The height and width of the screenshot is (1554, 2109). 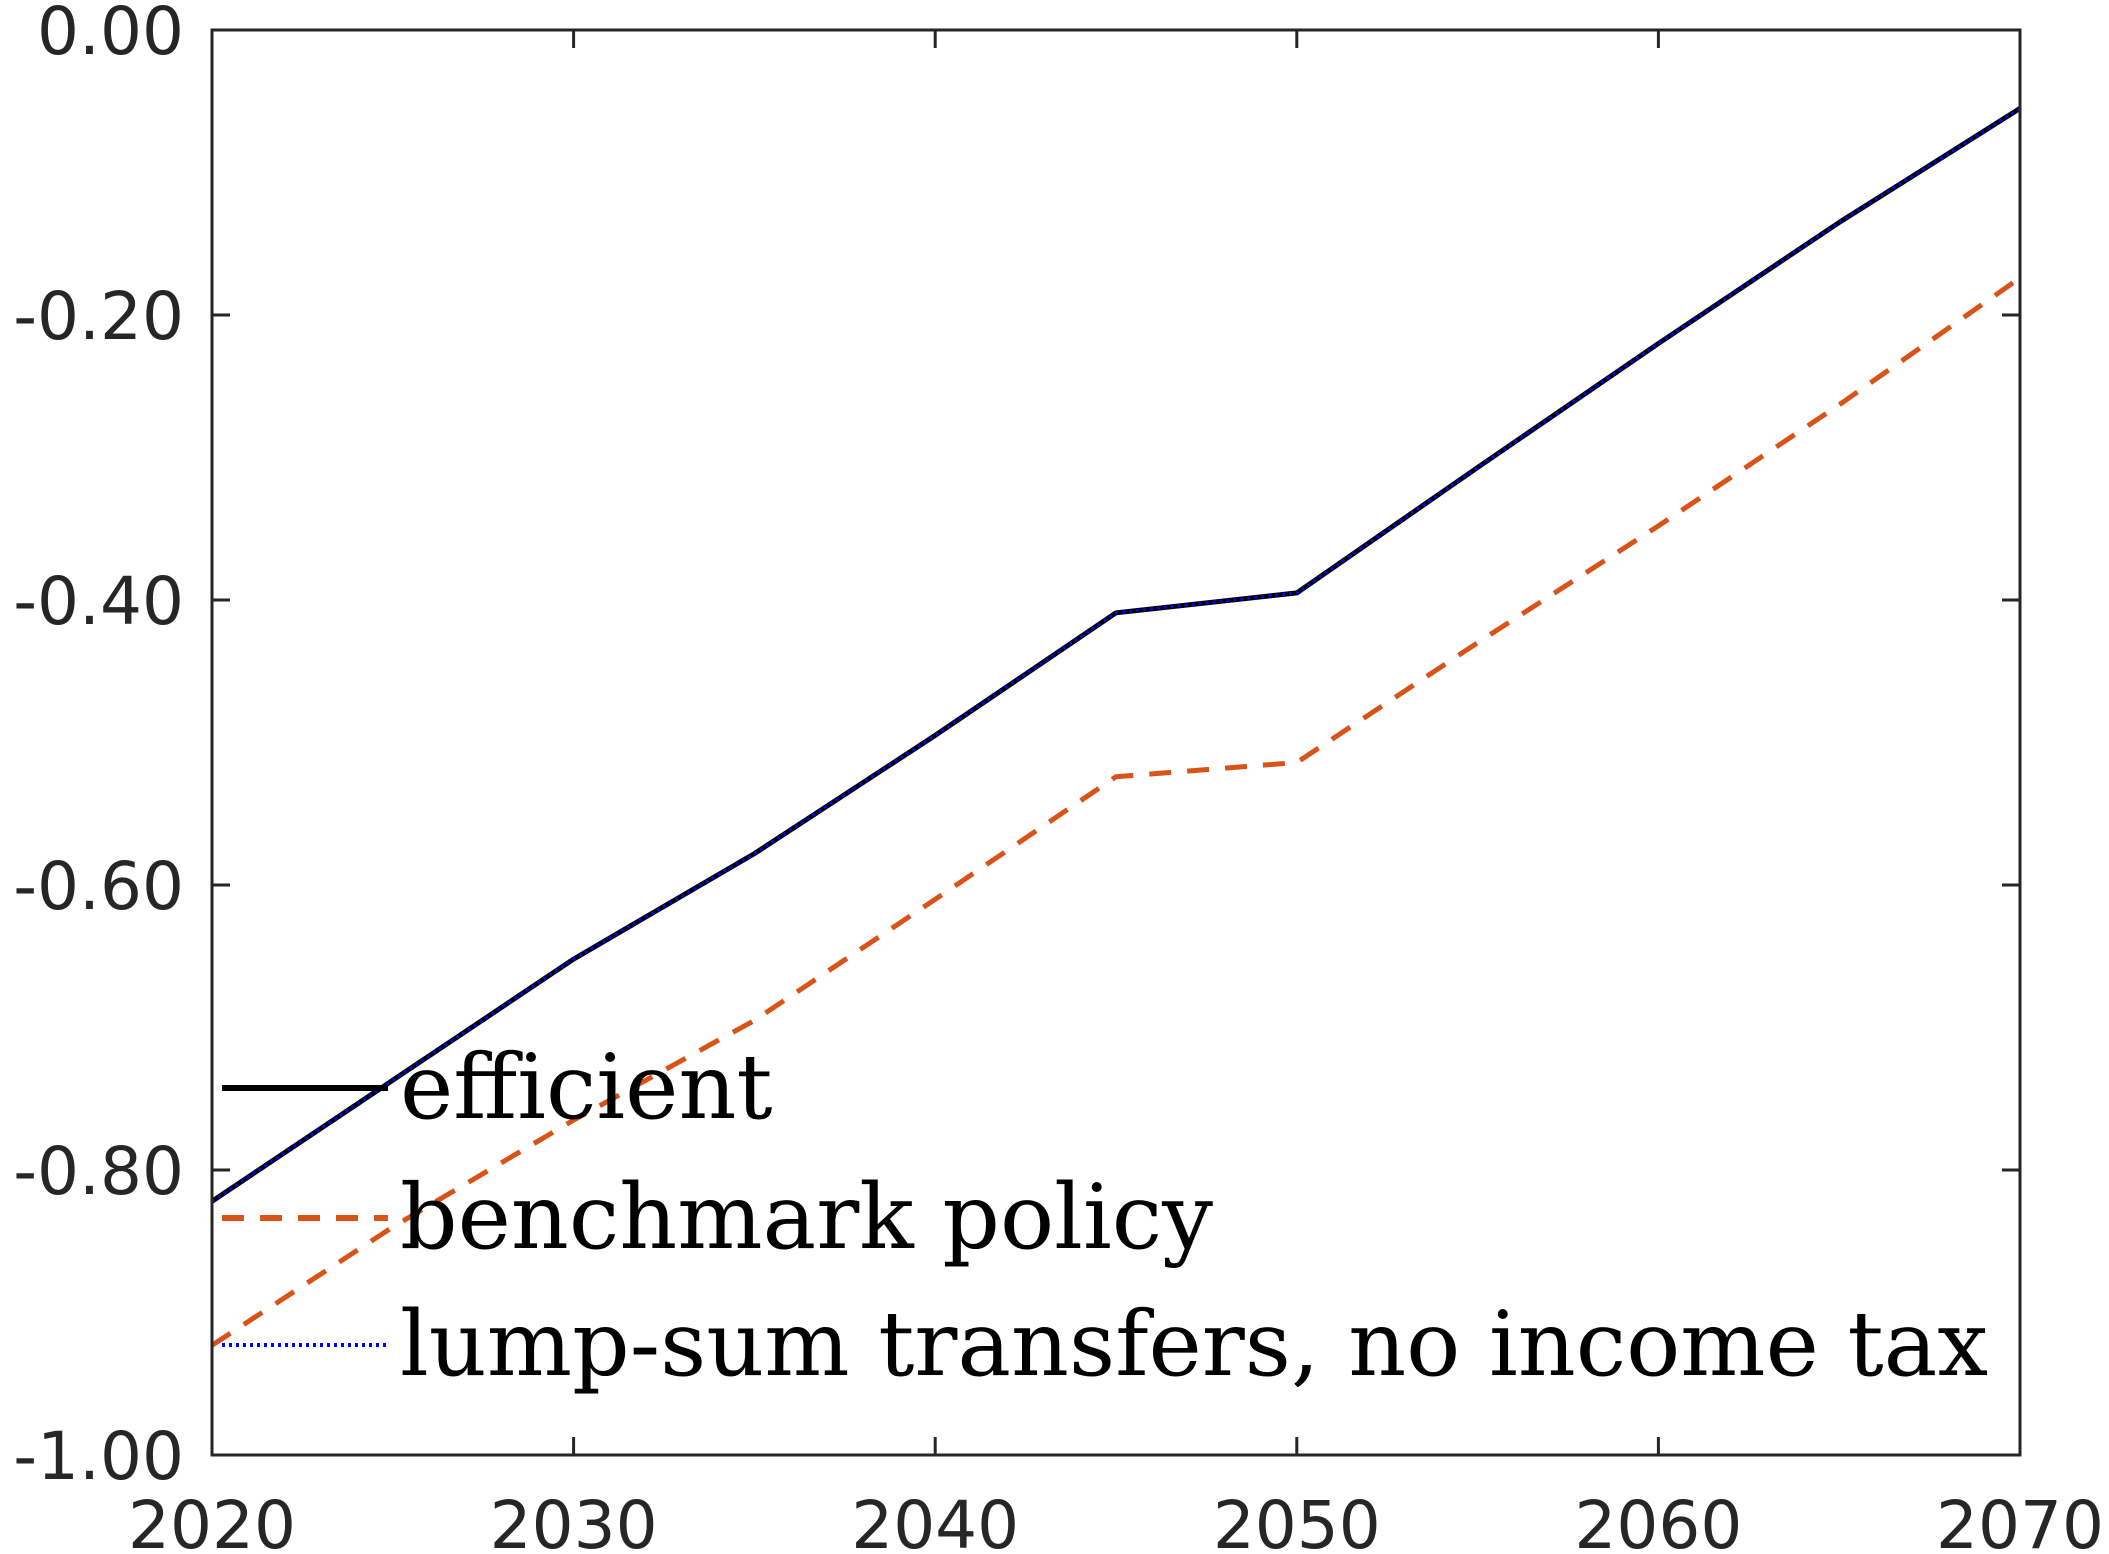 I want to click on x-tick-label: 2020, so click(x=212, y=1520).